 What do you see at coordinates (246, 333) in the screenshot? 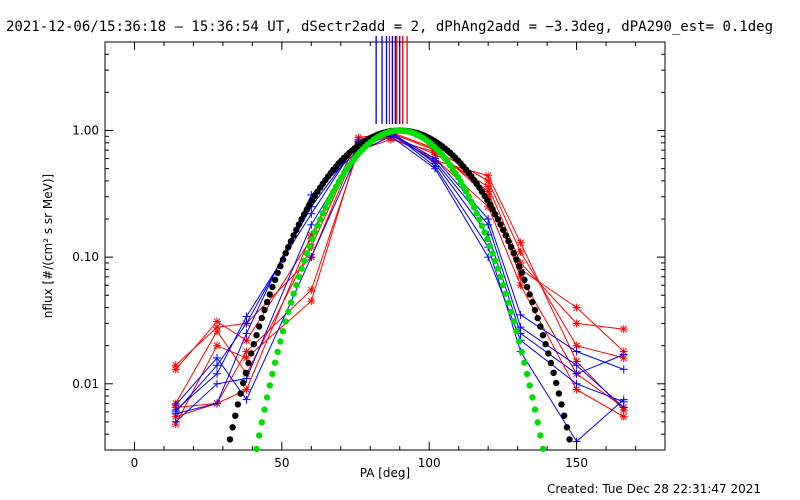
I see `series-6-point` at bounding box center [246, 333].